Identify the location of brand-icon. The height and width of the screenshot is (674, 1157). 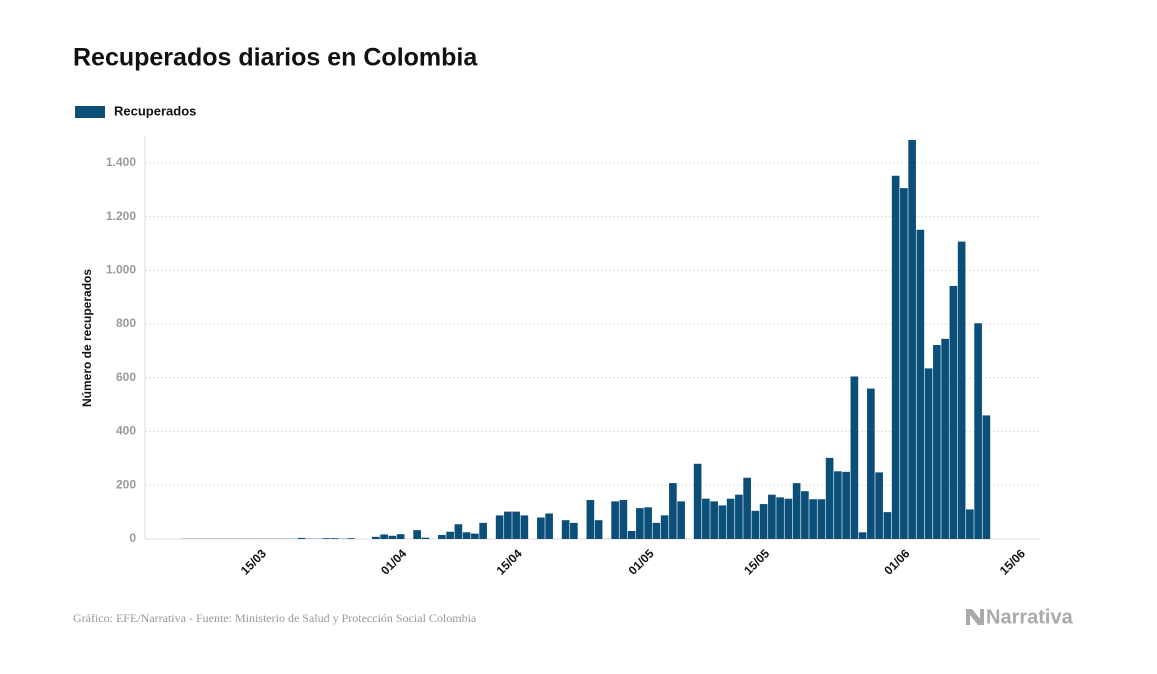
(975, 617).